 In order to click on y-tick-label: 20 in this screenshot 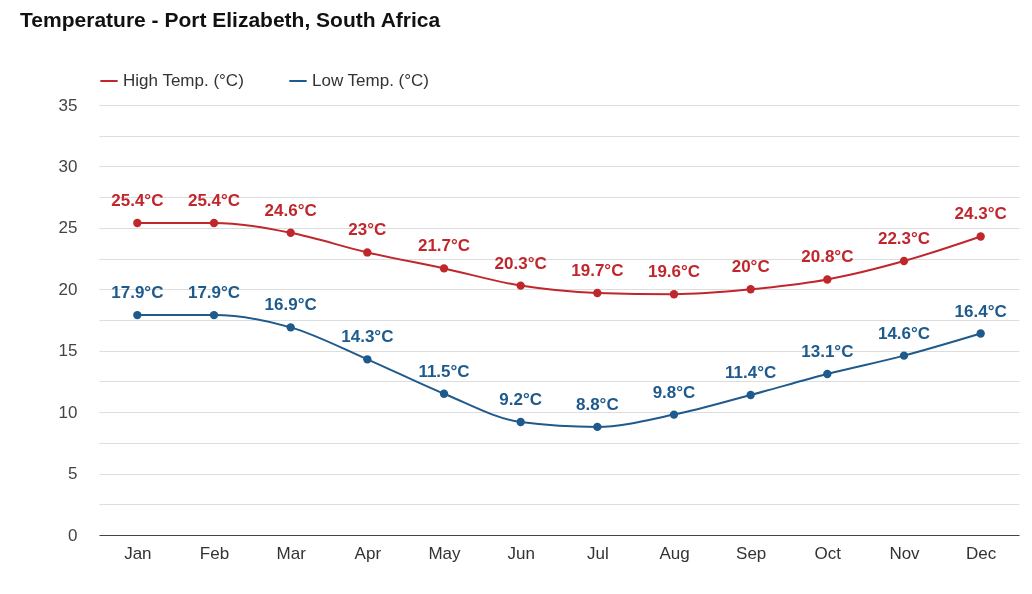, I will do `click(68, 289)`.